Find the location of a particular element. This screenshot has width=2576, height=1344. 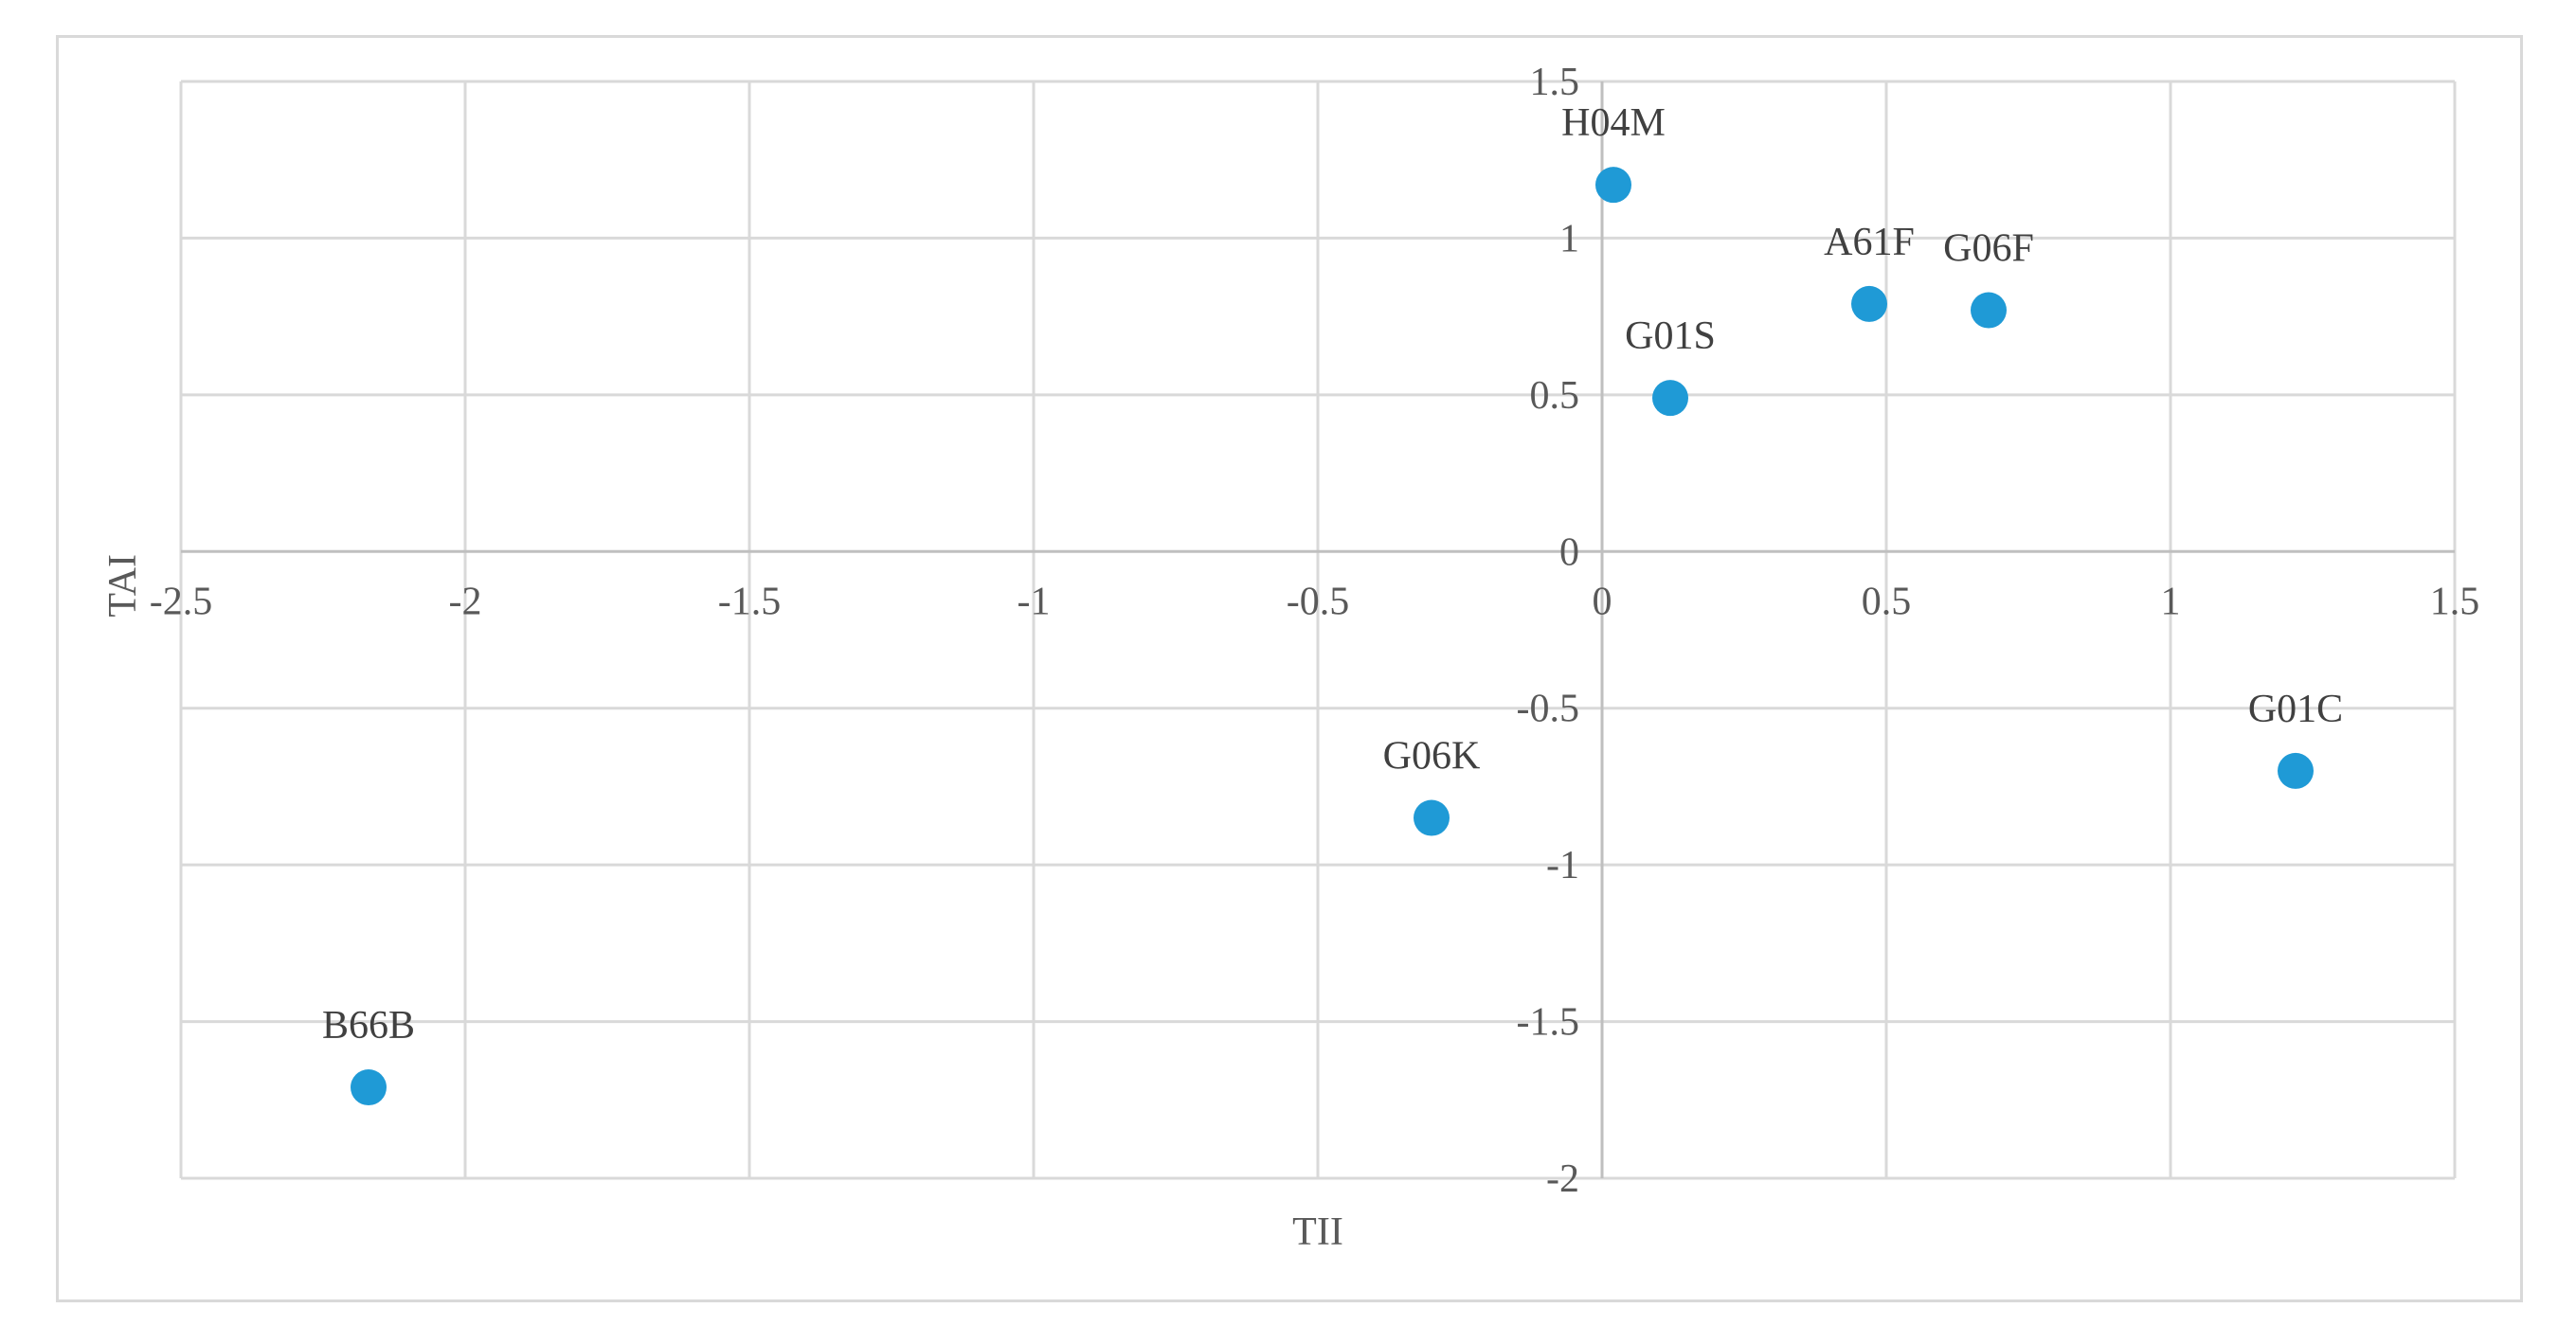

y-tick-label: 0 is located at coordinates (1569, 552).